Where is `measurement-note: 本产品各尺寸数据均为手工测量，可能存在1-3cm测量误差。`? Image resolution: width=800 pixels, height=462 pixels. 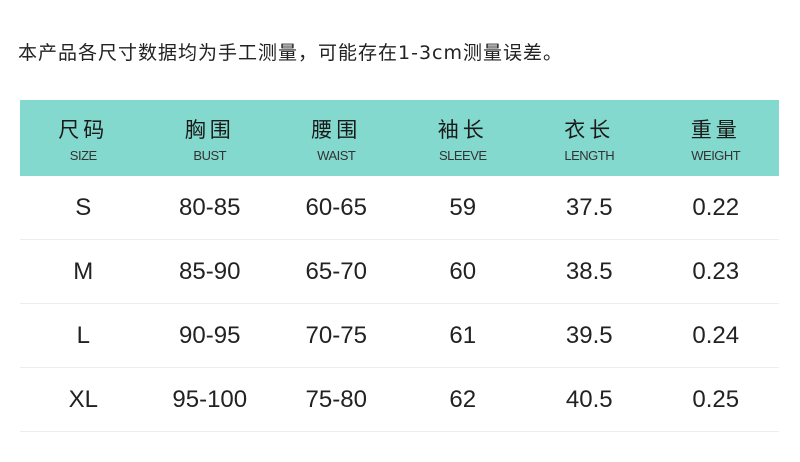 measurement-note: 本产品各尺寸数据均为手工测量，可能存在1-3cm测量误差。 is located at coordinates (290, 53).